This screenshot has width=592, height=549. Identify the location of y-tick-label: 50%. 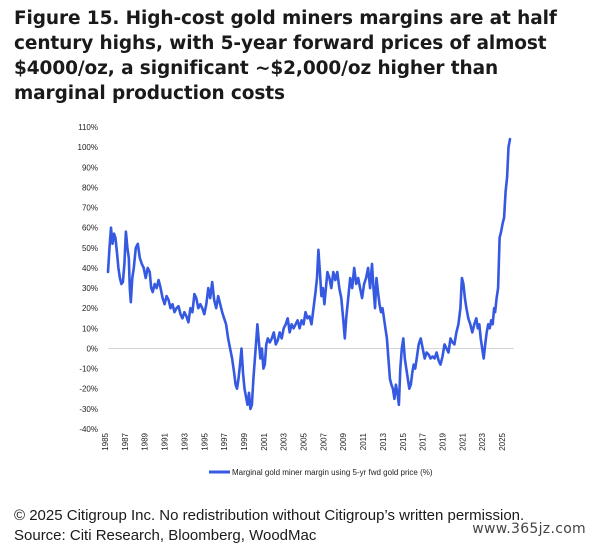
(90, 248).